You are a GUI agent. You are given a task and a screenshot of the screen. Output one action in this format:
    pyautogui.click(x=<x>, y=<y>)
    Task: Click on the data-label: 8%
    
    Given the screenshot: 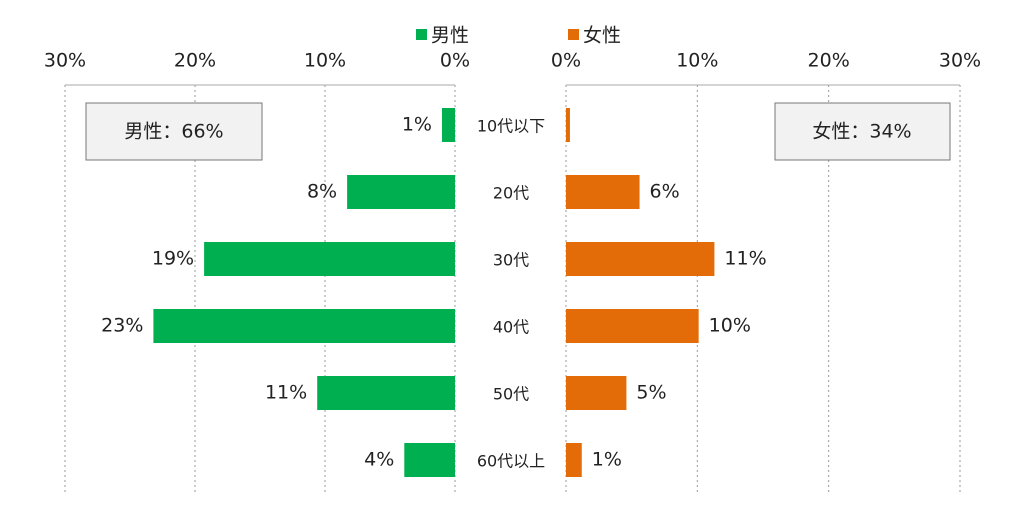 What is the action you would take?
    pyautogui.click(x=322, y=192)
    